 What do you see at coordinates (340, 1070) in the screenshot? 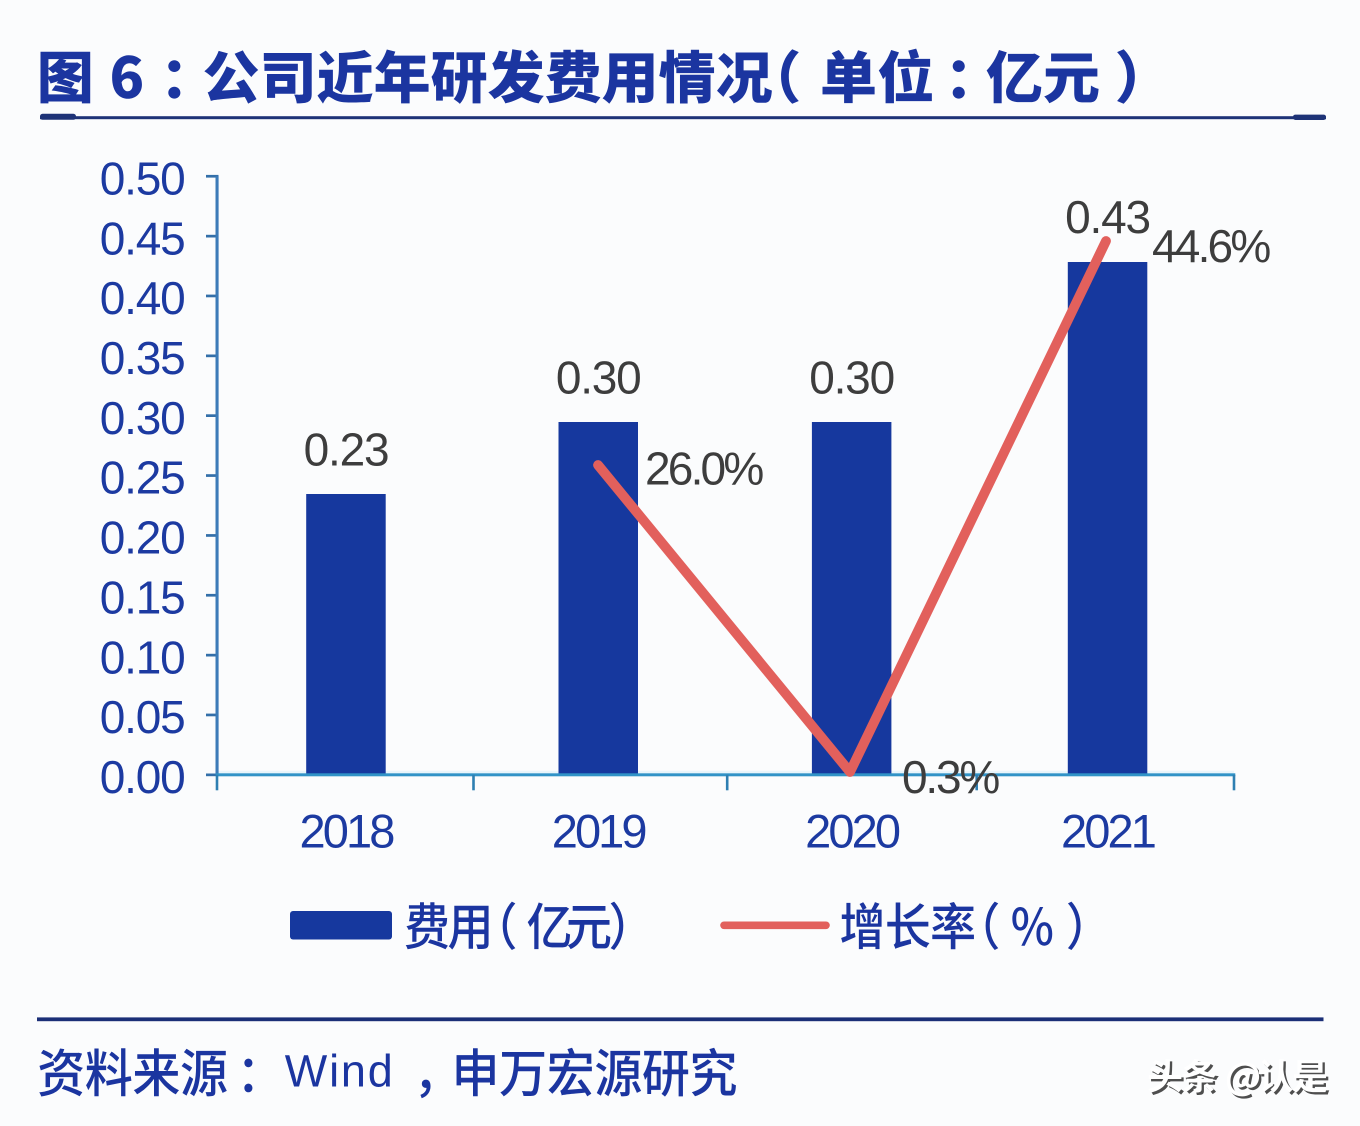
I see `svg-text: Wind` at bounding box center [340, 1070].